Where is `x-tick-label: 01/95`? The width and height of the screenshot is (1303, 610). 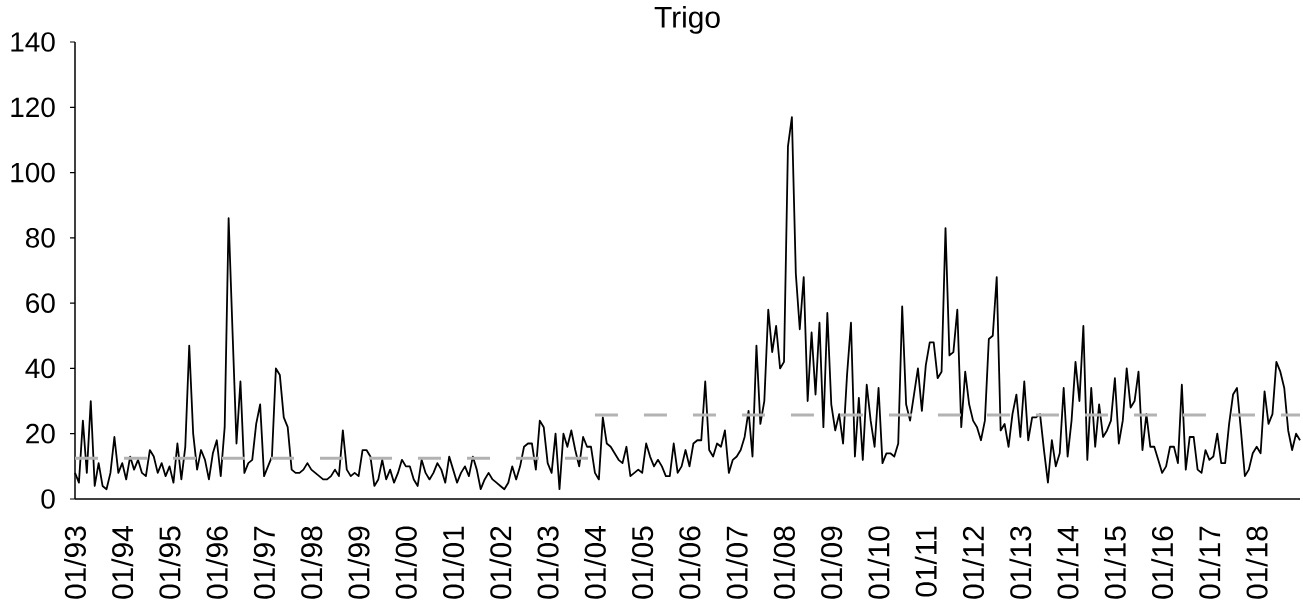 x-tick-label: 01/95 is located at coordinates (169, 562).